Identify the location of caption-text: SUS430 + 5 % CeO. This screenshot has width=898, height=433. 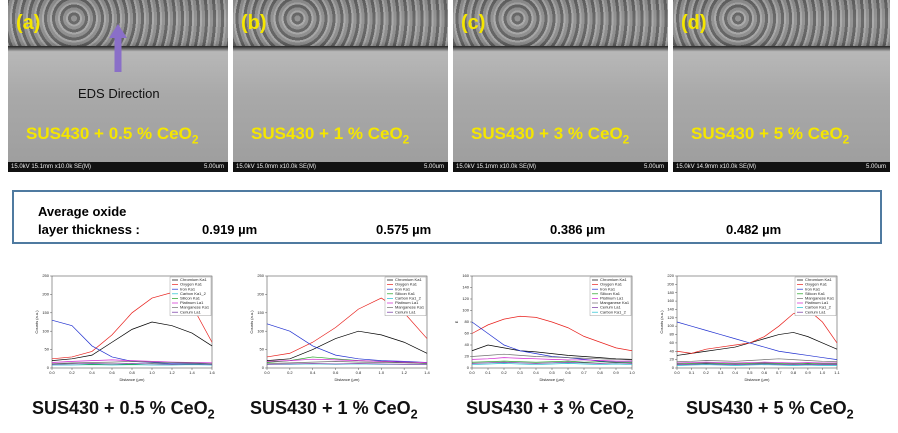
(767, 133).